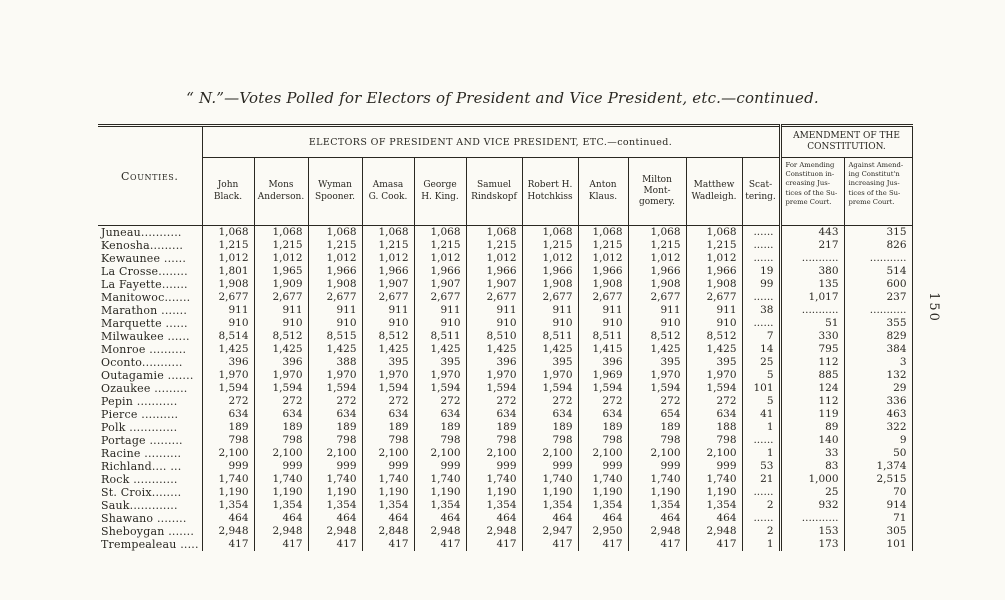 The width and height of the screenshot is (1005, 600). What do you see at coordinates (760, 466) in the screenshot?
I see `value-cell: 53` at bounding box center [760, 466].